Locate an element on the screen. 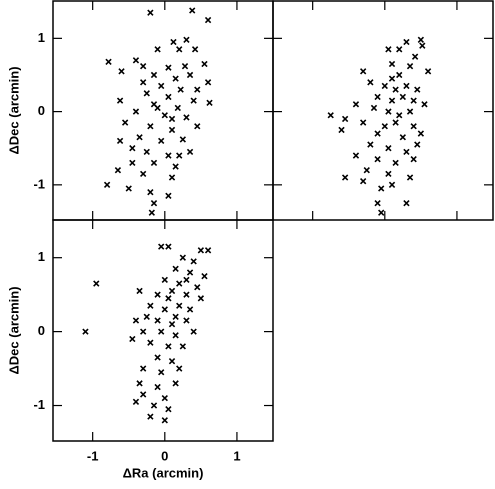 The height and width of the screenshot is (489, 495). y-tick-label: 0 is located at coordinates (41, 110).